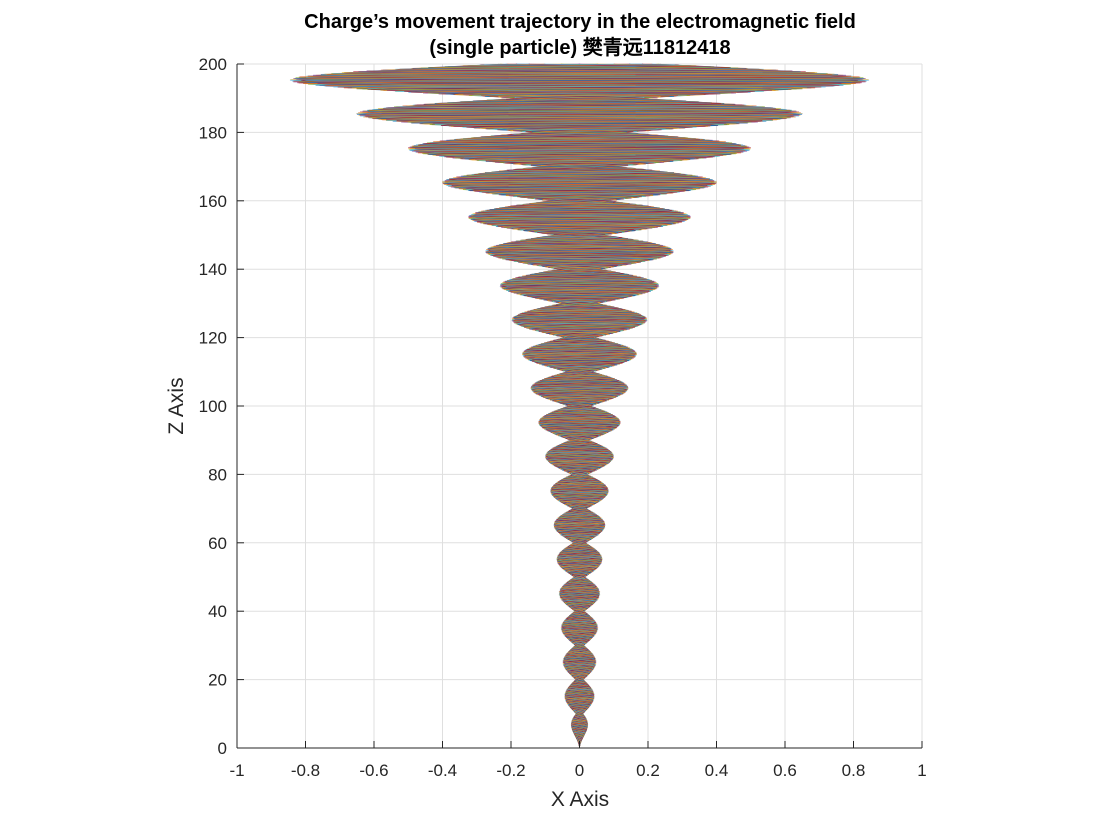 The height and width of the screenshot is (840, 1120). Describe the element at coordinates (213, 64) in the screenshot. I see `y-tick-label: 200` at that location.